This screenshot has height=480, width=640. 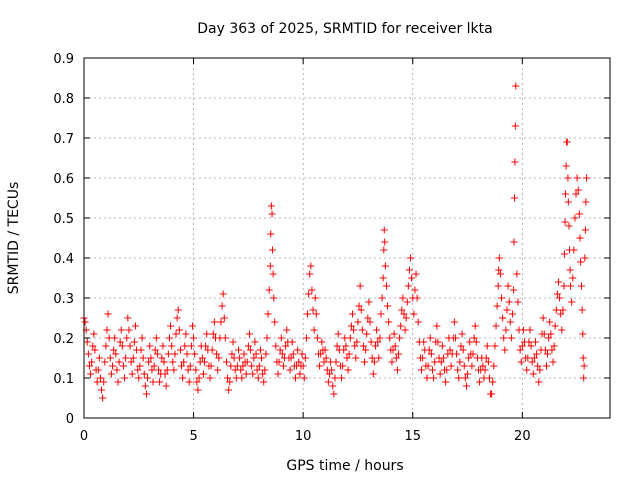 What do you see at coordinates (522, 436) in the screenshot?
I see `x-tick-label: 20` at bounding box center [522, 436].